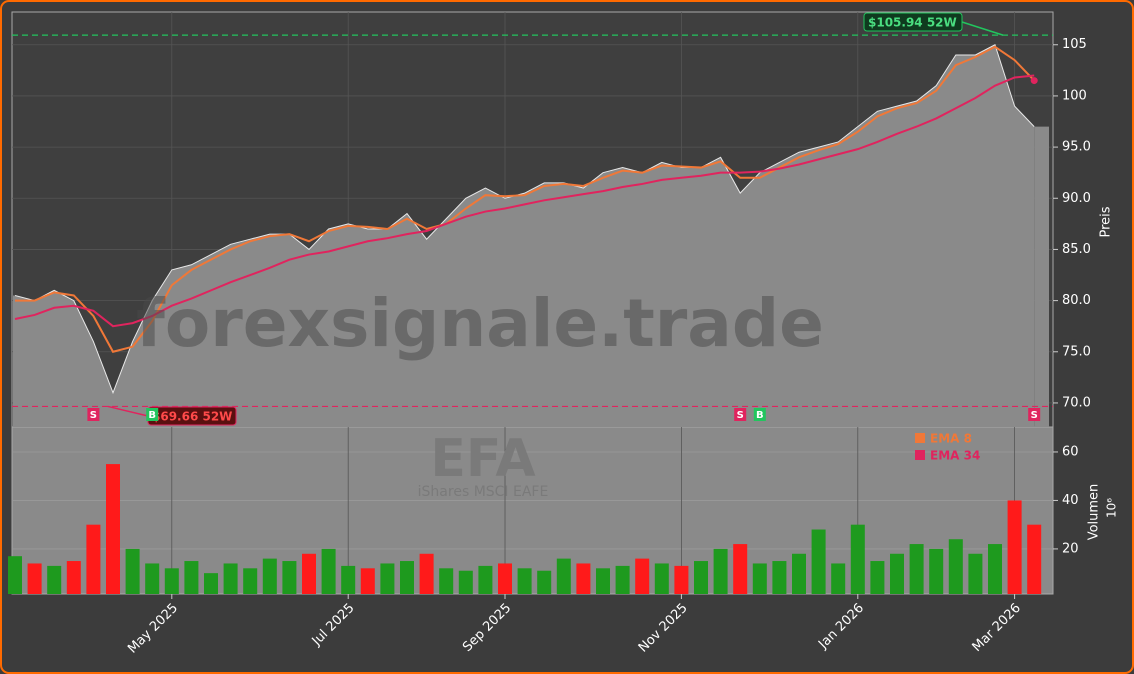 The width and height of the screenshot is (1134, 674). I want to click on annotation-label: $69.66 52W, so click(192, 417).